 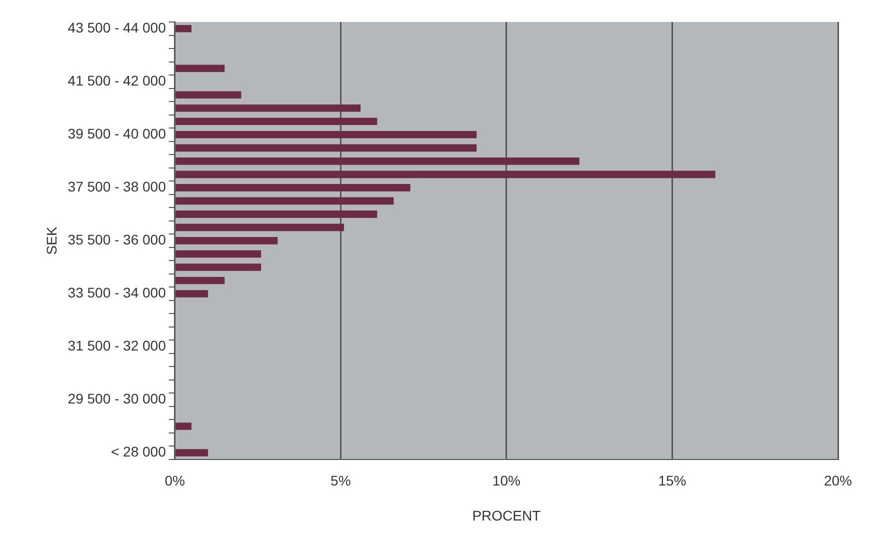 I want to click on y-tick-label: 29 500 - 30 000, so click(x=117, y=398).